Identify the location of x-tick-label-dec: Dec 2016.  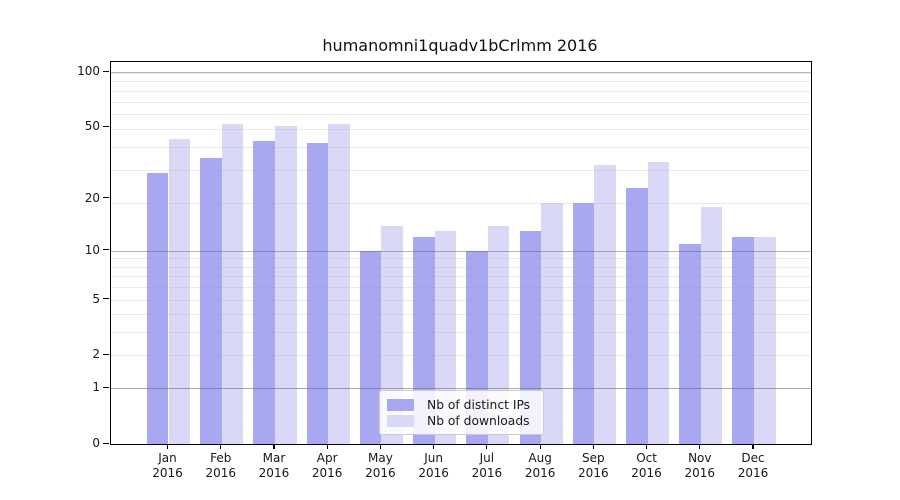
(753, 465).